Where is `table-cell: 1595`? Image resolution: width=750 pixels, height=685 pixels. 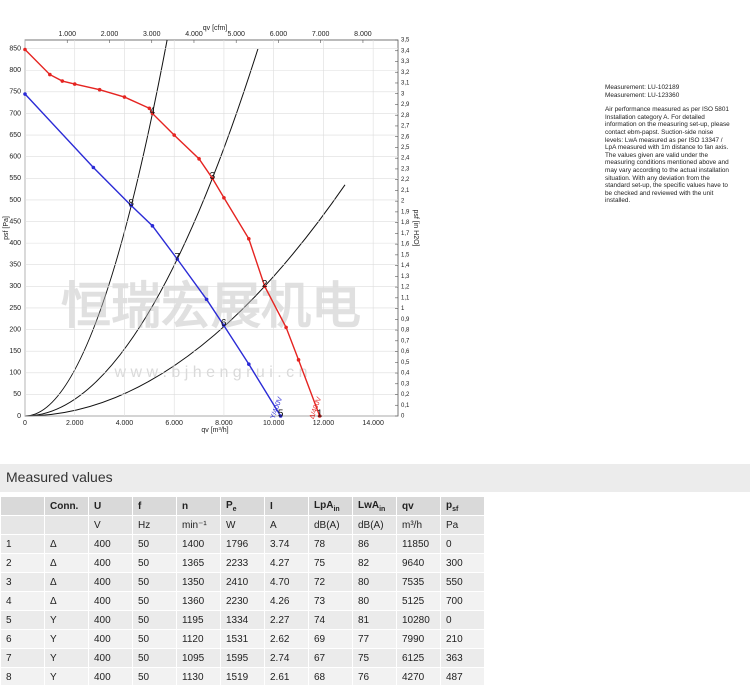
table-cell: 1595 is located at coordinates (242, 658).